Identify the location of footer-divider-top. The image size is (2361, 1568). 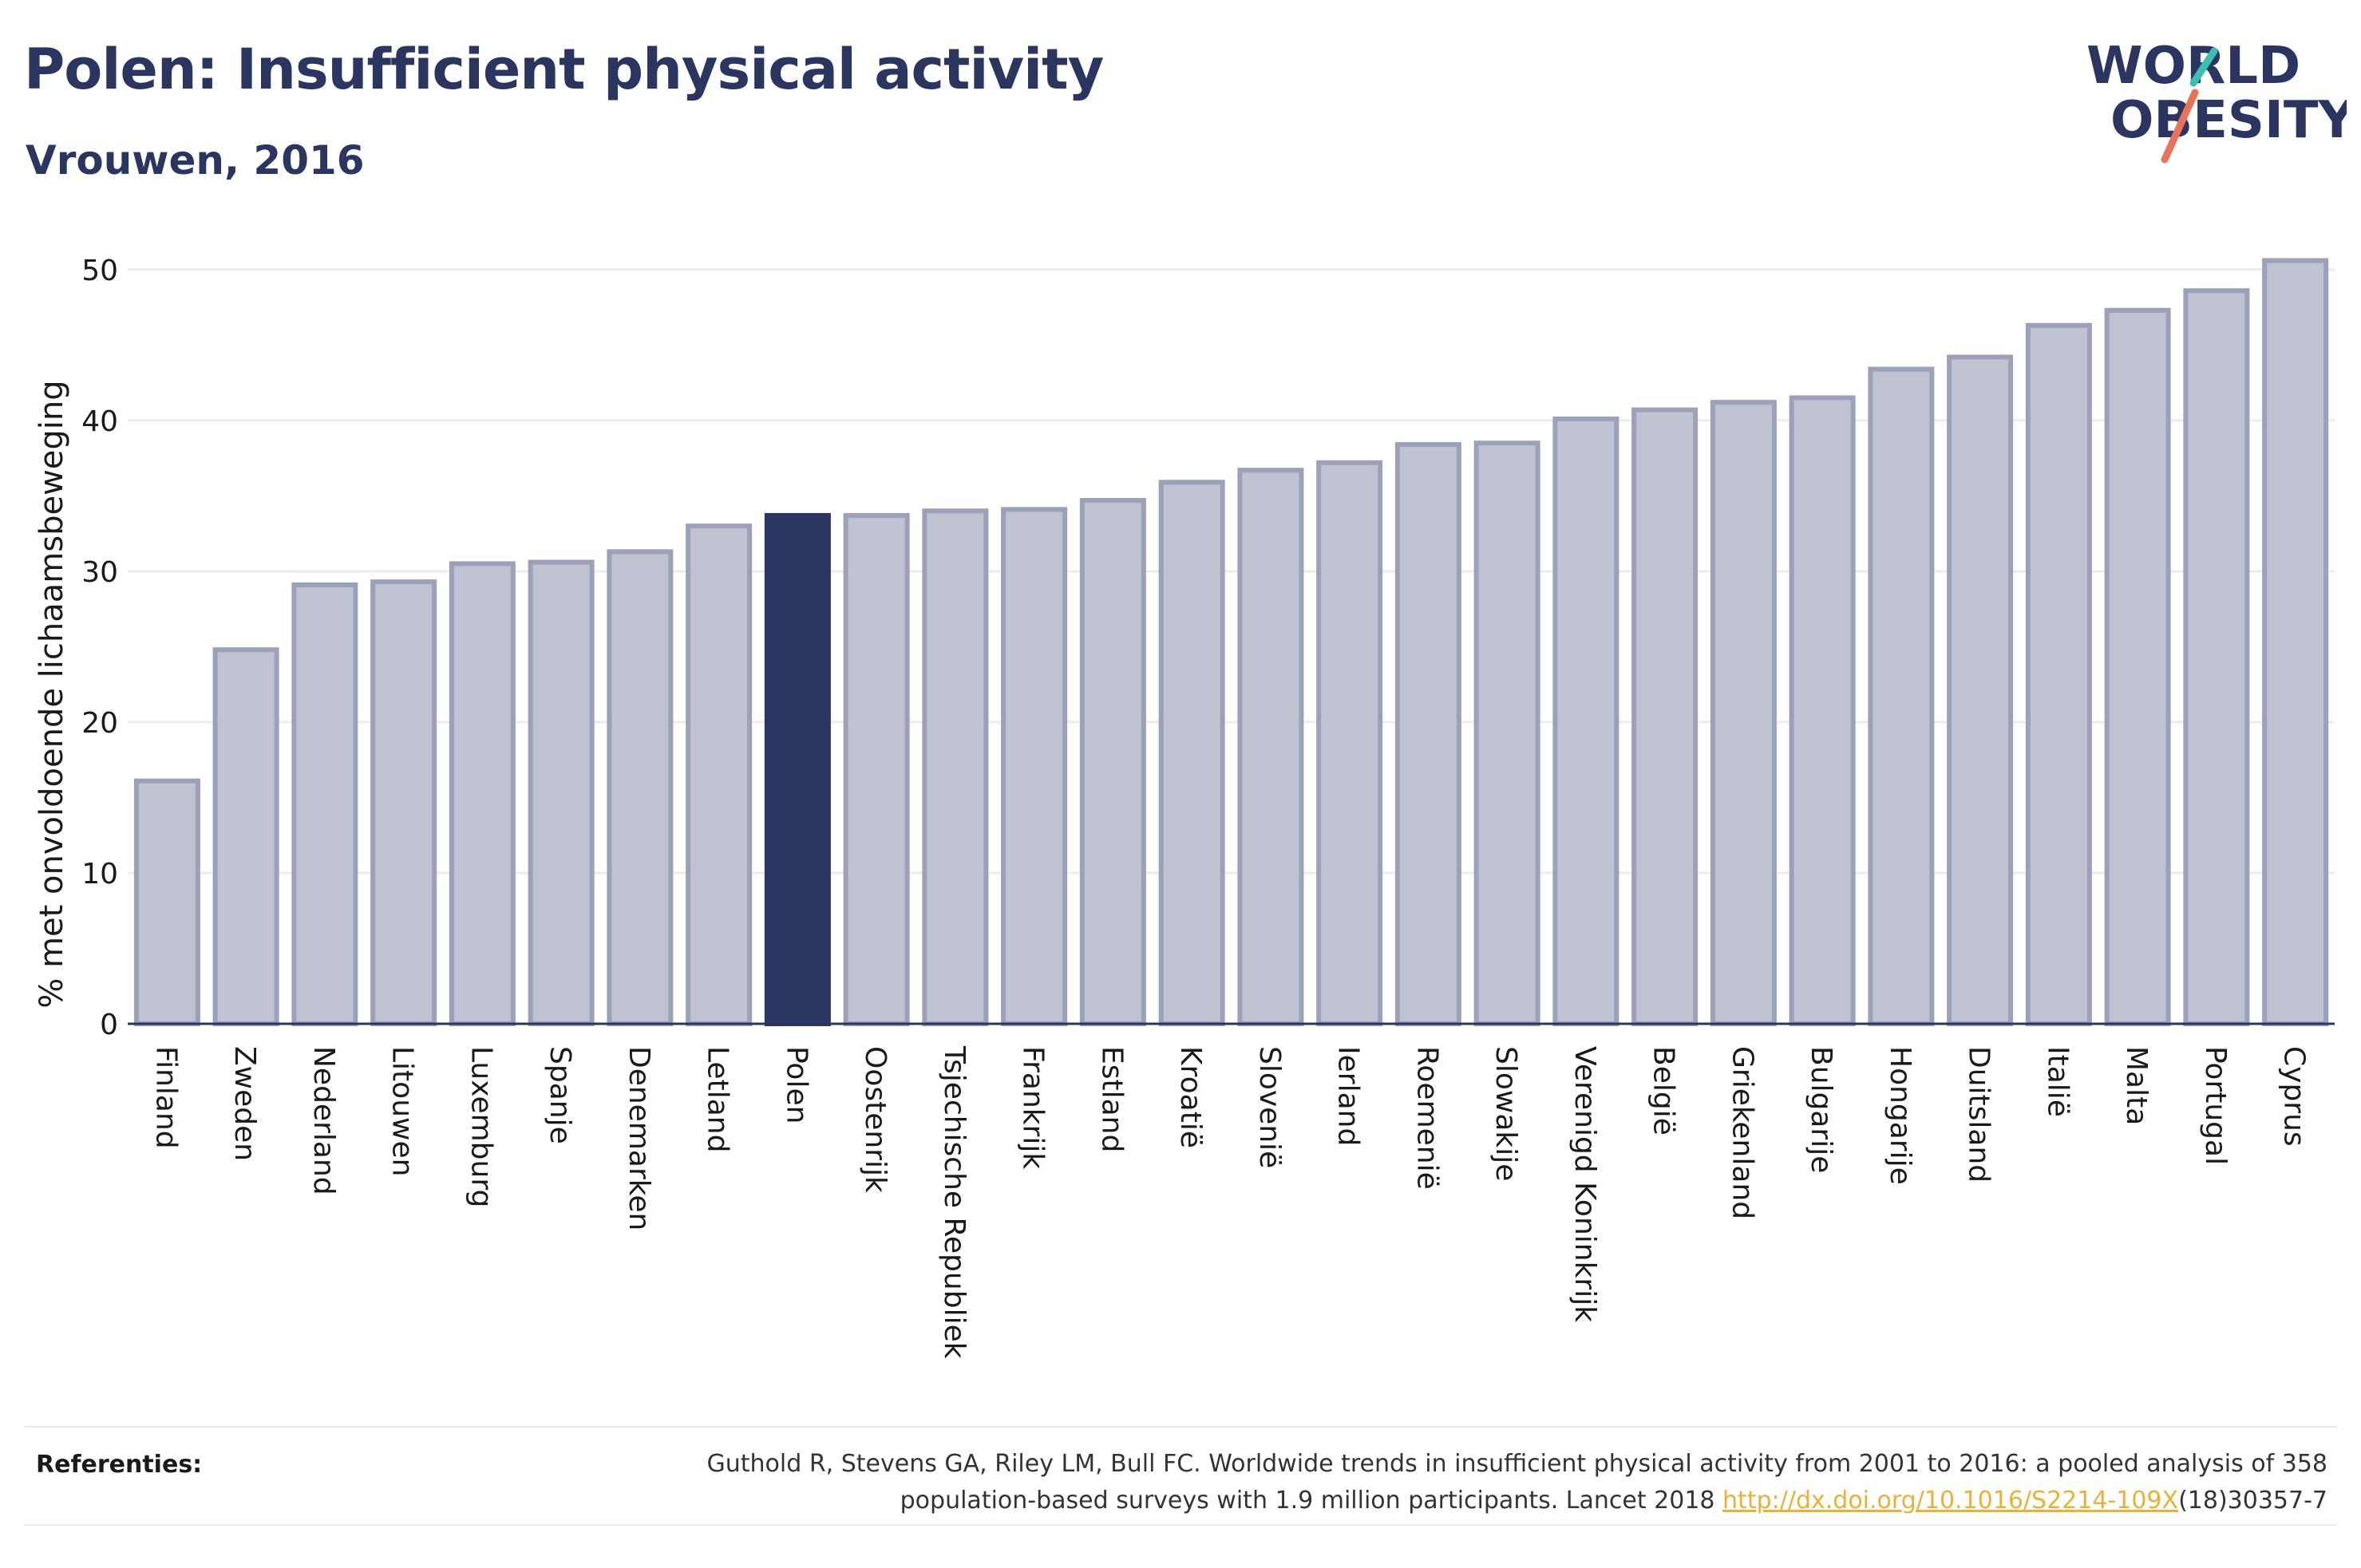
(1180, 1427).